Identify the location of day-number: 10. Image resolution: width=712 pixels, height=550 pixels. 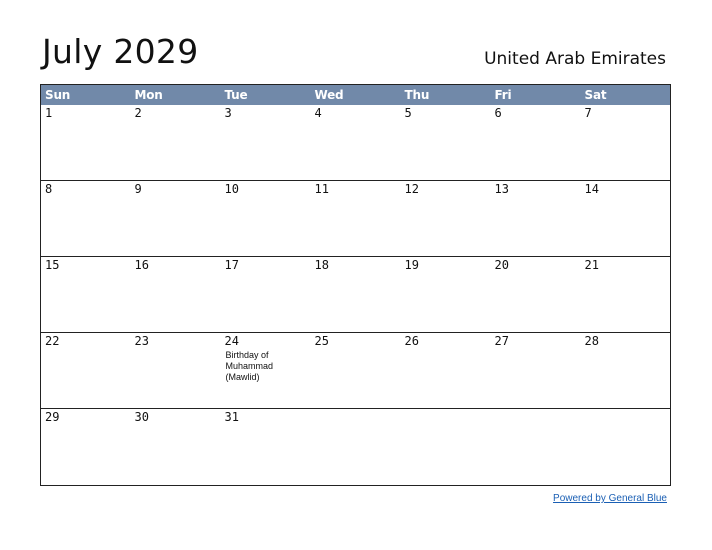
(231, 189).